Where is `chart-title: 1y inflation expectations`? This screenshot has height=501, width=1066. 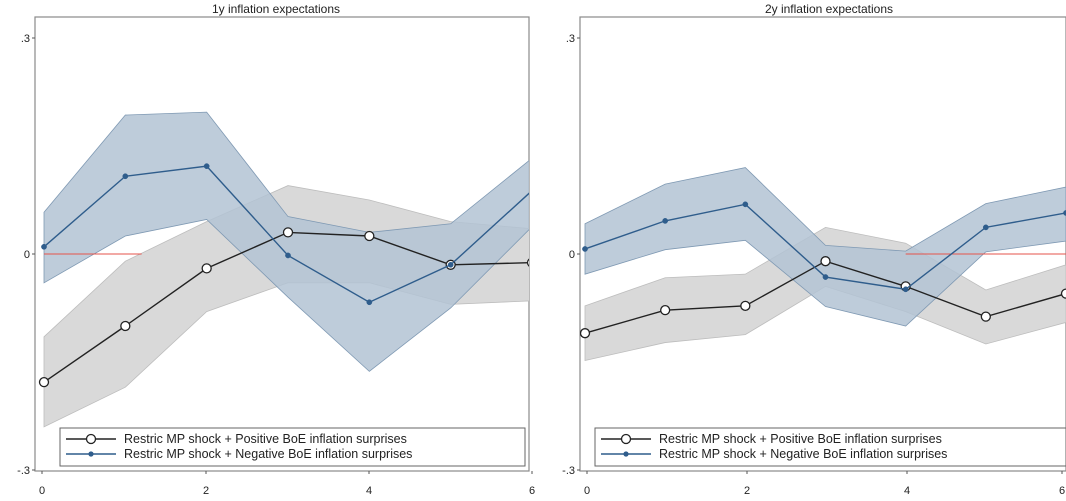 chart-title: 1y inflation expectations is located at coordinates (276, 9).